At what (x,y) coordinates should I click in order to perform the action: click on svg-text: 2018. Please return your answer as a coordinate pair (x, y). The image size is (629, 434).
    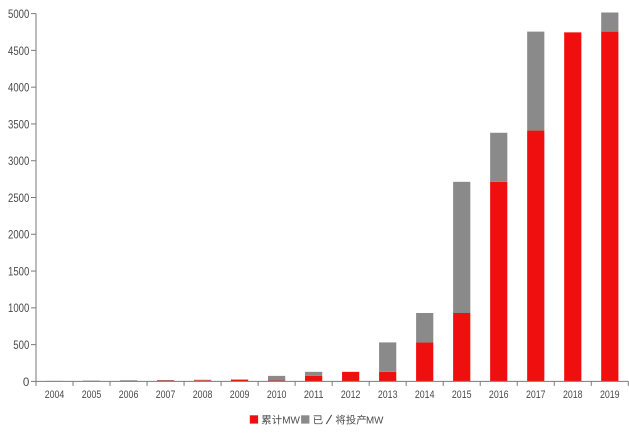
    Looking at the image, I should click on (573, 395).